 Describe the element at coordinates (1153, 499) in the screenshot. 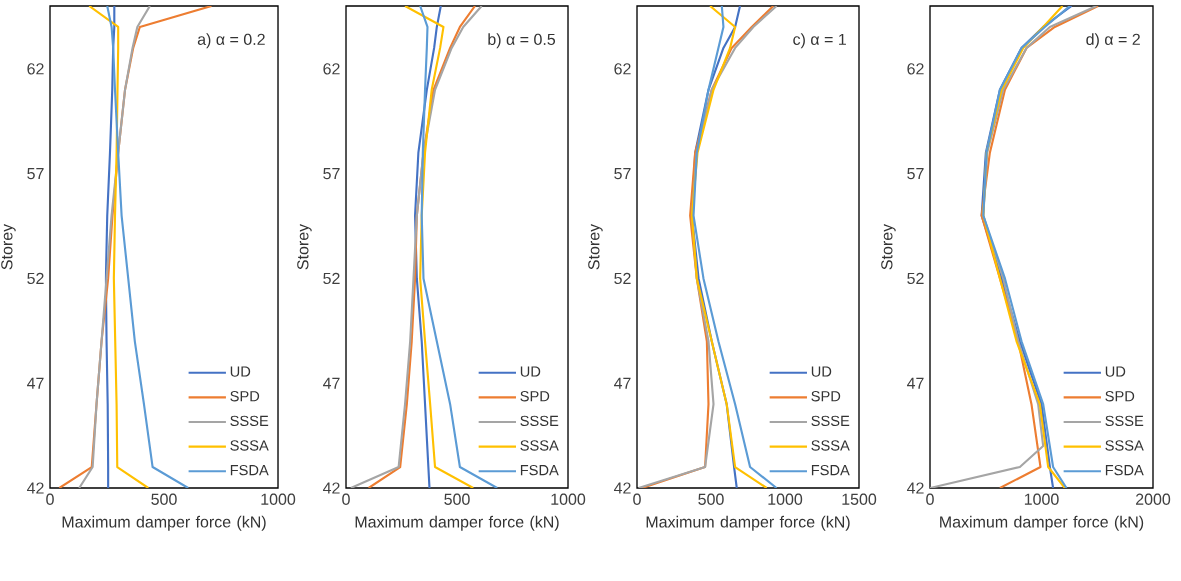

I see `x-tick-label: 2000` at that location.